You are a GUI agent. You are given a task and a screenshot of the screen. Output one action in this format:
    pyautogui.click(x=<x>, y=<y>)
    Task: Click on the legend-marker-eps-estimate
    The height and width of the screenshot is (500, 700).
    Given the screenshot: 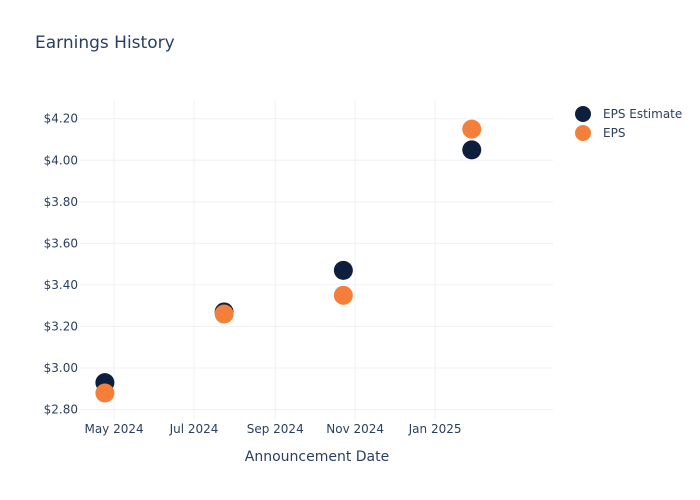 What is the action you would take?
    pyautogui.click(x=583, y=114)
    